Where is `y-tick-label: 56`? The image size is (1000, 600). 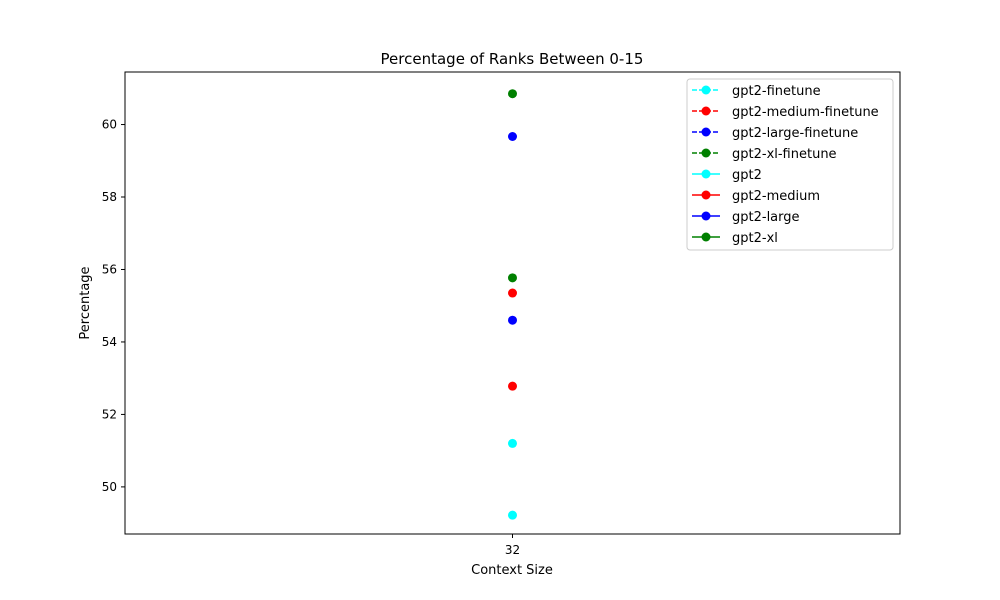 y-tick-label: 56 is located at coordinates (109, 269).